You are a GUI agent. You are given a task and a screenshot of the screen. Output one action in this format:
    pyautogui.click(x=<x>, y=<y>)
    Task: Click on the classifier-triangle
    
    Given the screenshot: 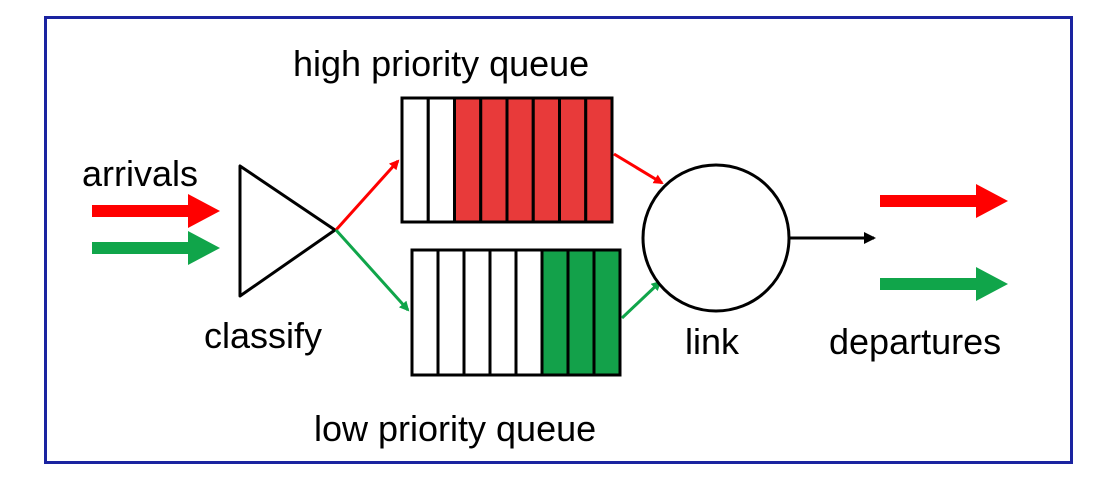 What is the action you would take?
    pyautogui.click(x=287, y=231)
    